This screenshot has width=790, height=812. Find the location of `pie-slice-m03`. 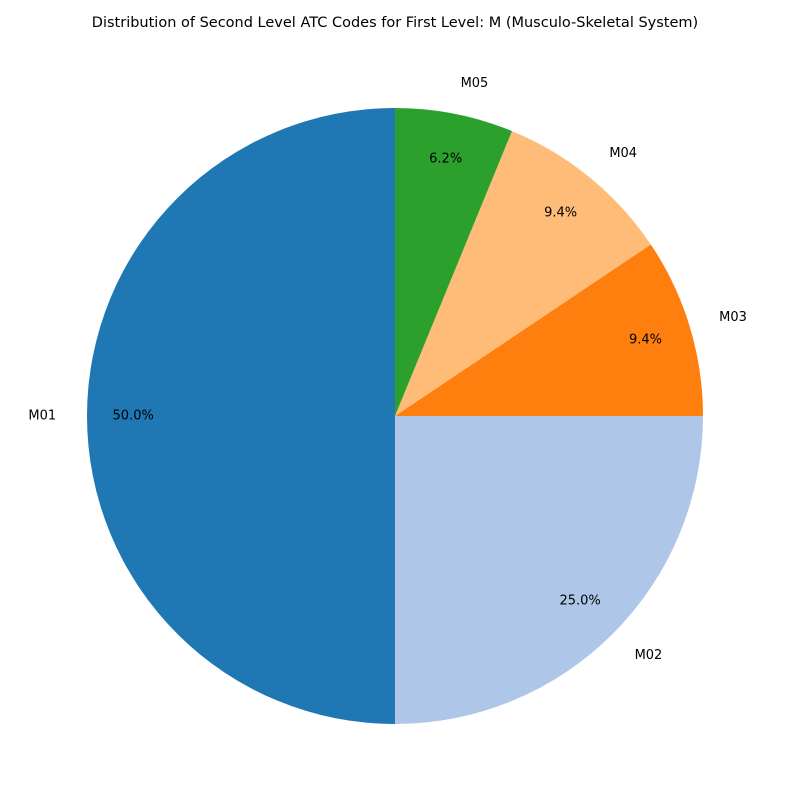

pie-slice-m03 is located at coordinates (549, 330).